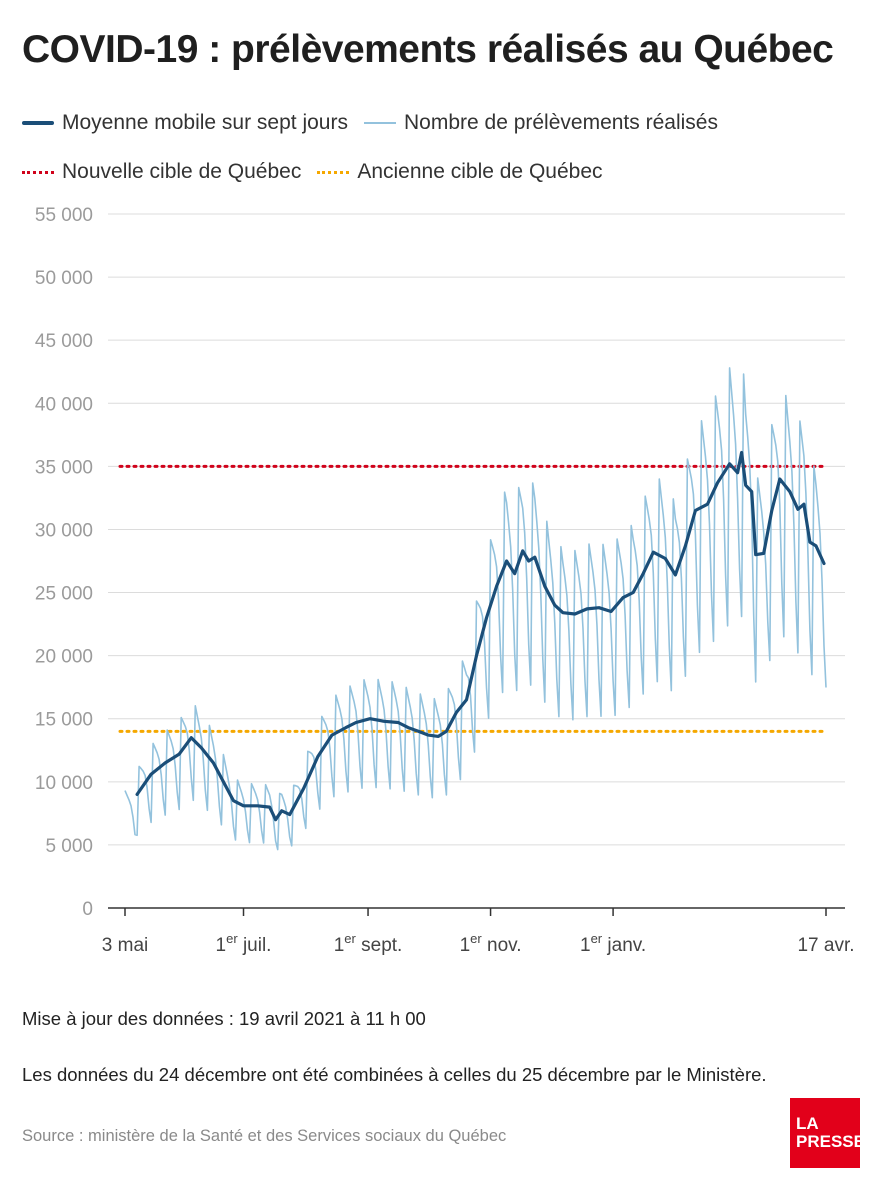 The width and height of the screenshot is (880, 1200). What do you see at coordinates (825, 945) in the screenshot?
I see `x-tick-label: 17 avr.` at bounding box center [825, 945].